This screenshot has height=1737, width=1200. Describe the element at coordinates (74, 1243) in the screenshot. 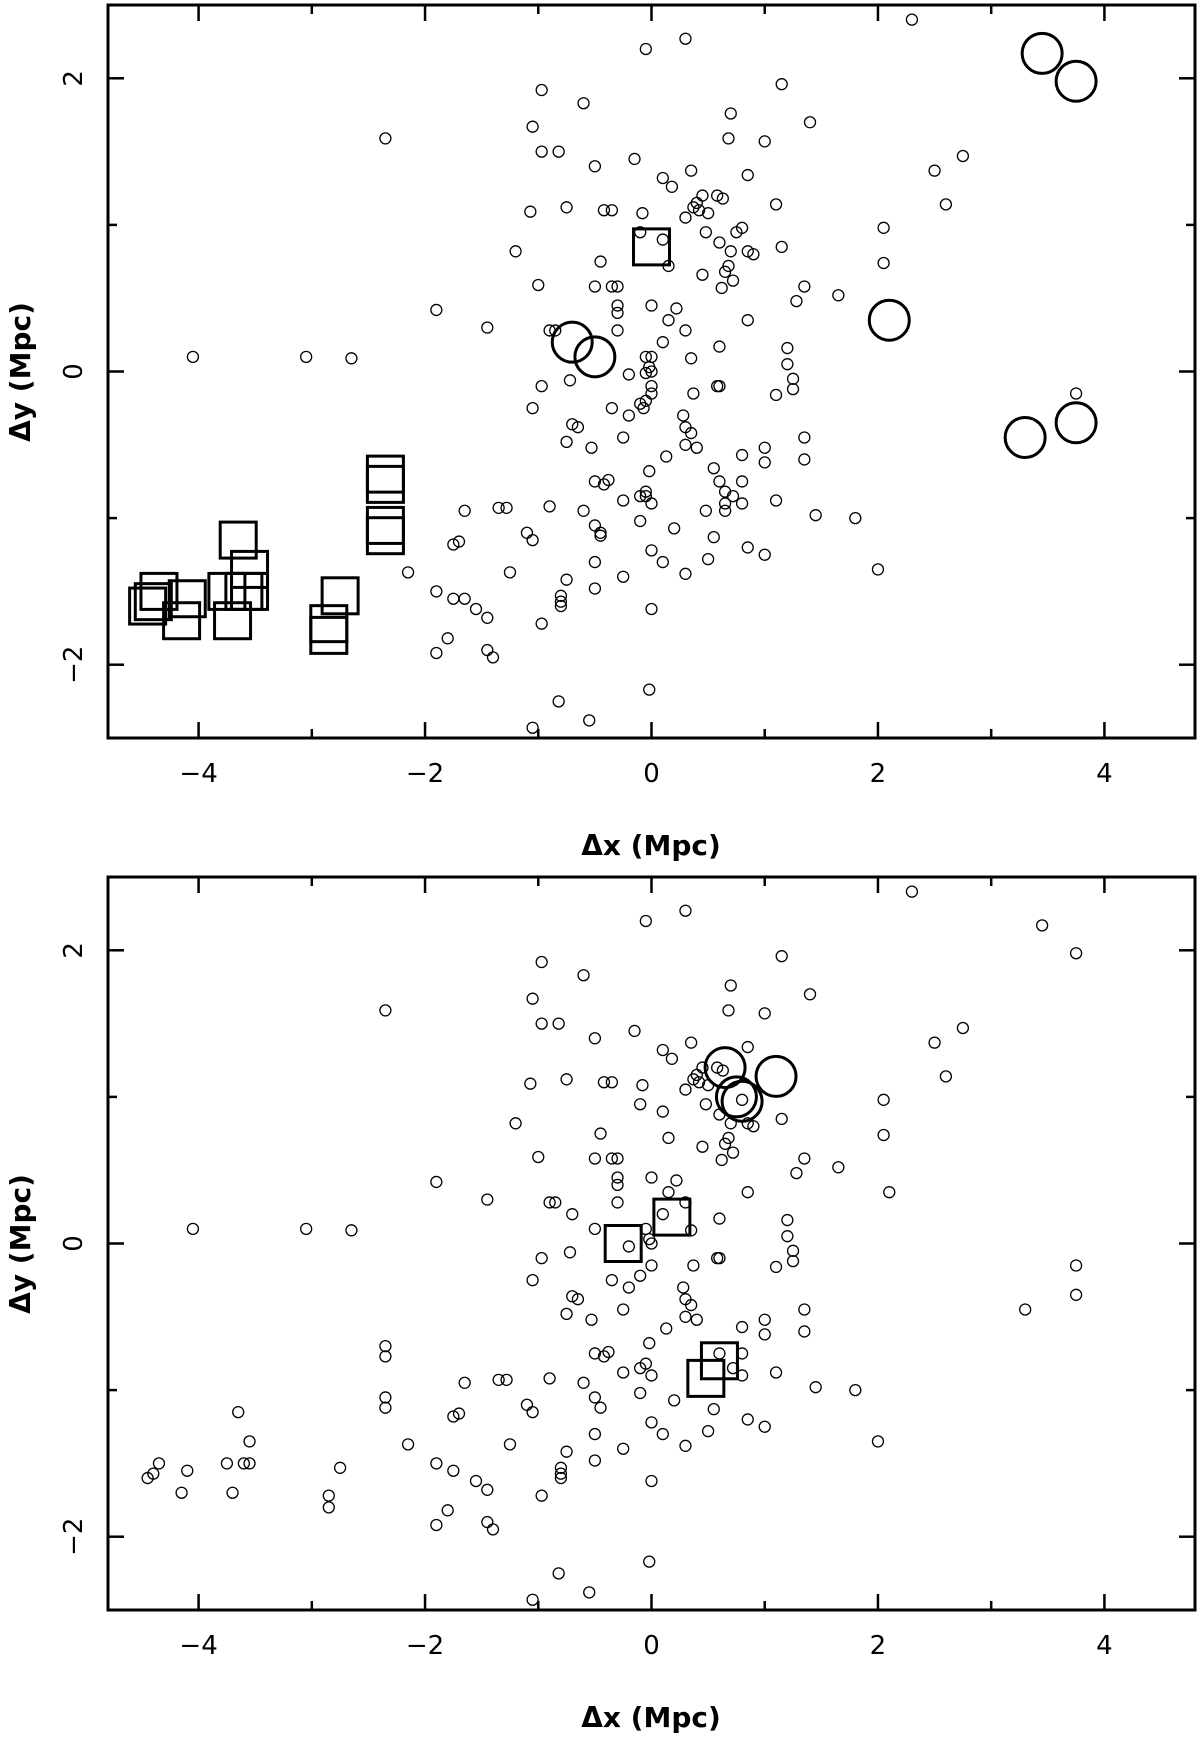

I see `y-tick-label: 0` at that location.